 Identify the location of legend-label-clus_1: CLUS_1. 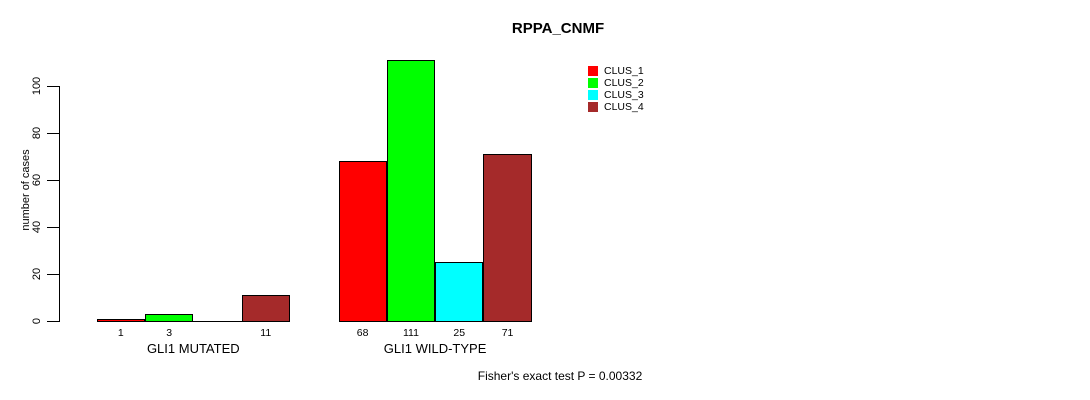
(624, 71).